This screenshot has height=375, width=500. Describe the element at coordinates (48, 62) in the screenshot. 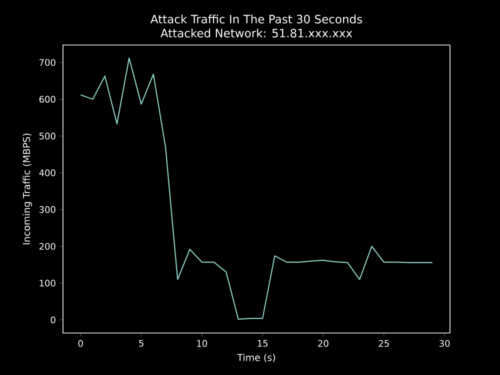

I see `y-tick-label: 700` at that location.